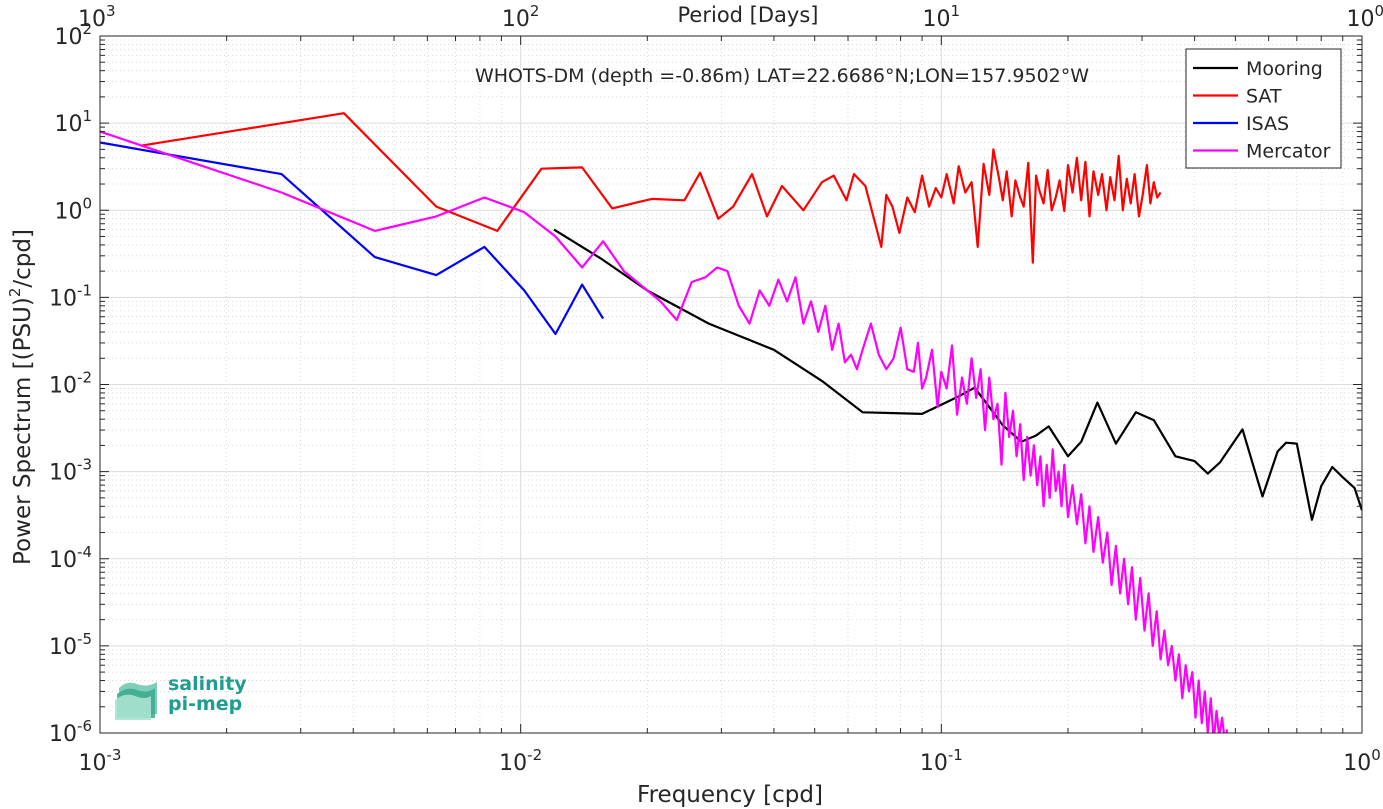 This screenshot has width=1383, height=809. Describe the element at coordinates (84, 552) in the screenshot. I see `y-tick-label-exp: -4` at that location.